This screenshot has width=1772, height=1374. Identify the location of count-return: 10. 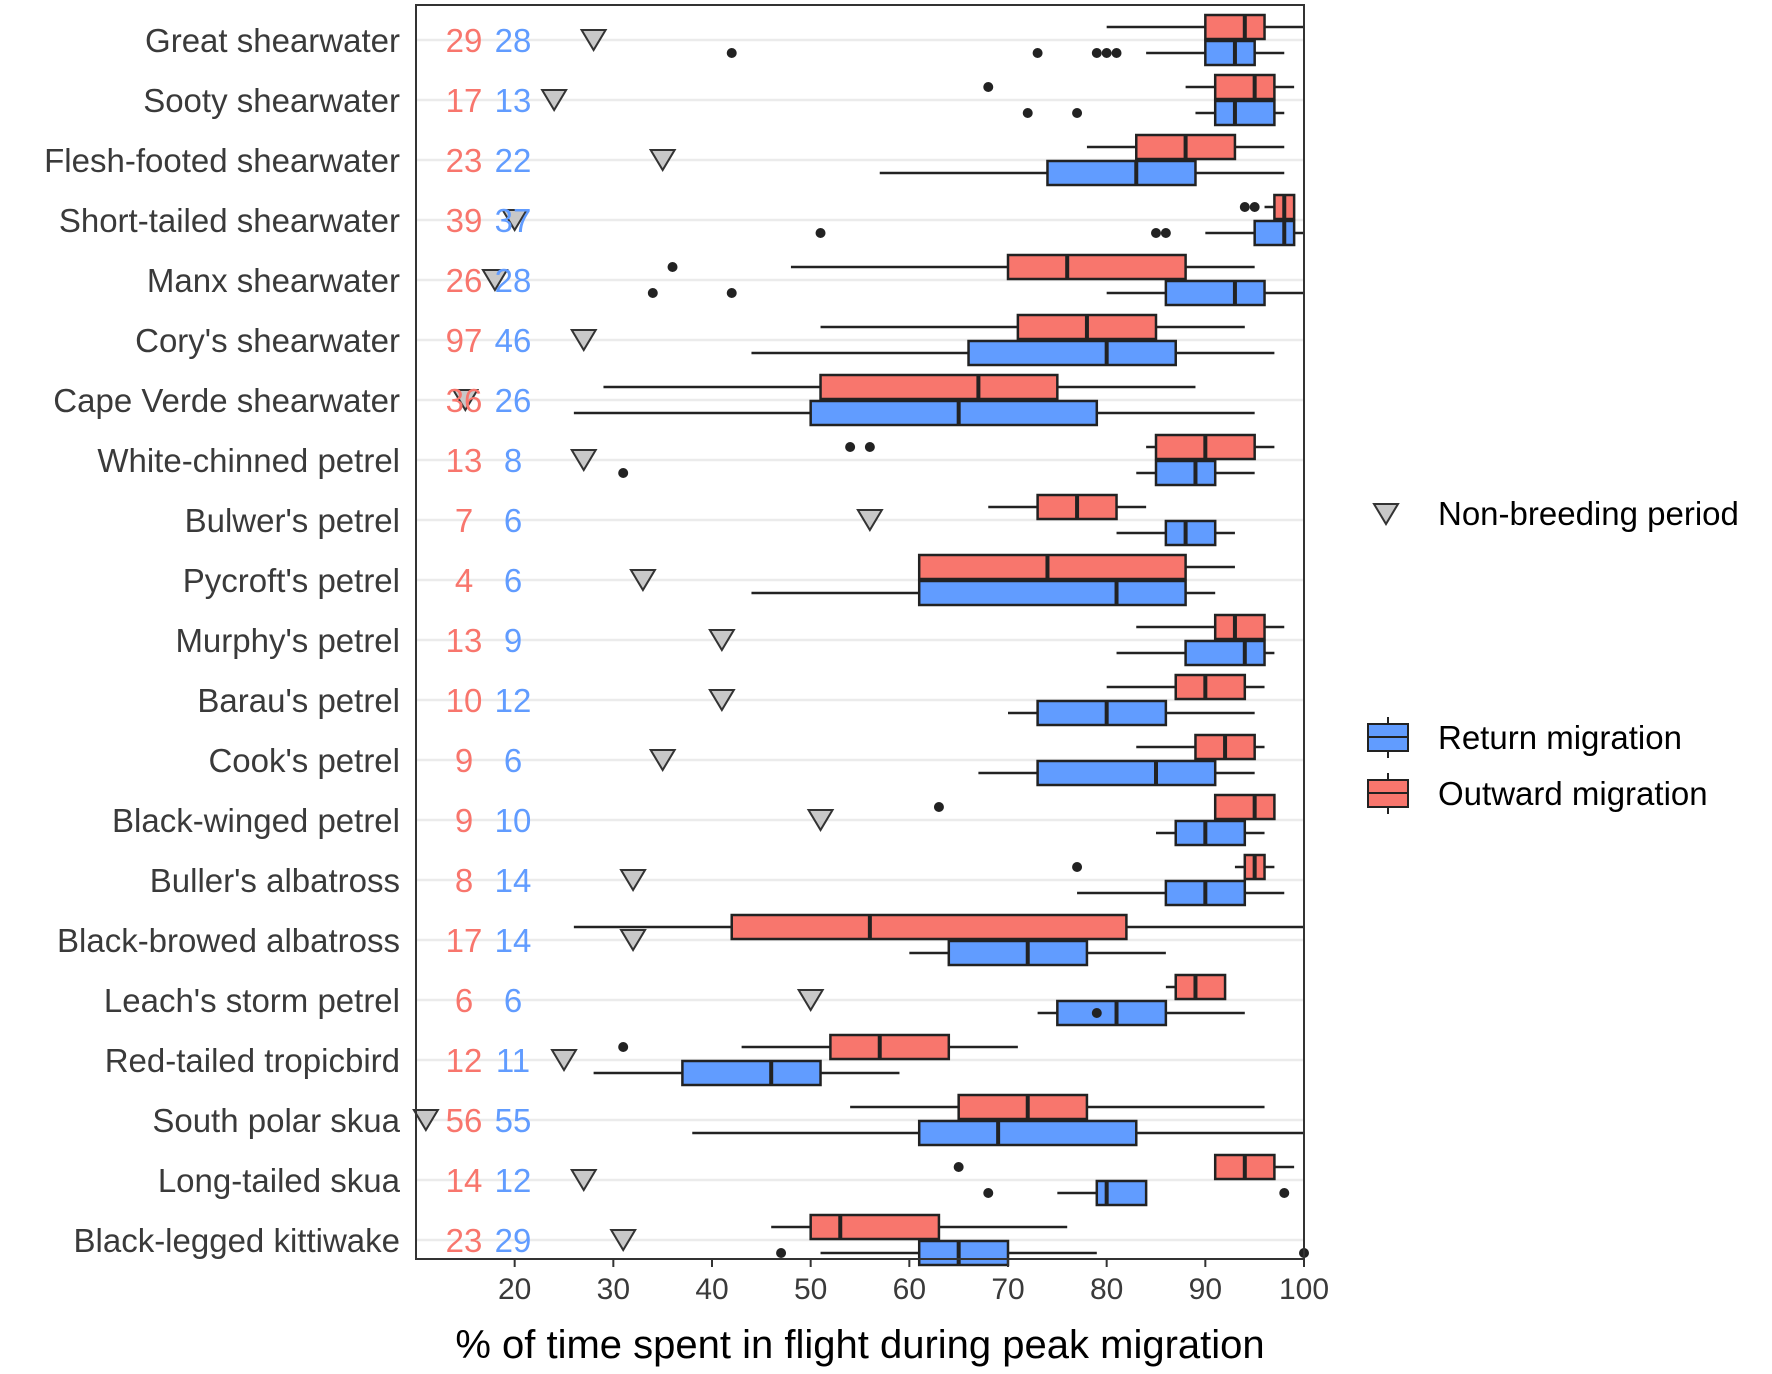
(513, 820).